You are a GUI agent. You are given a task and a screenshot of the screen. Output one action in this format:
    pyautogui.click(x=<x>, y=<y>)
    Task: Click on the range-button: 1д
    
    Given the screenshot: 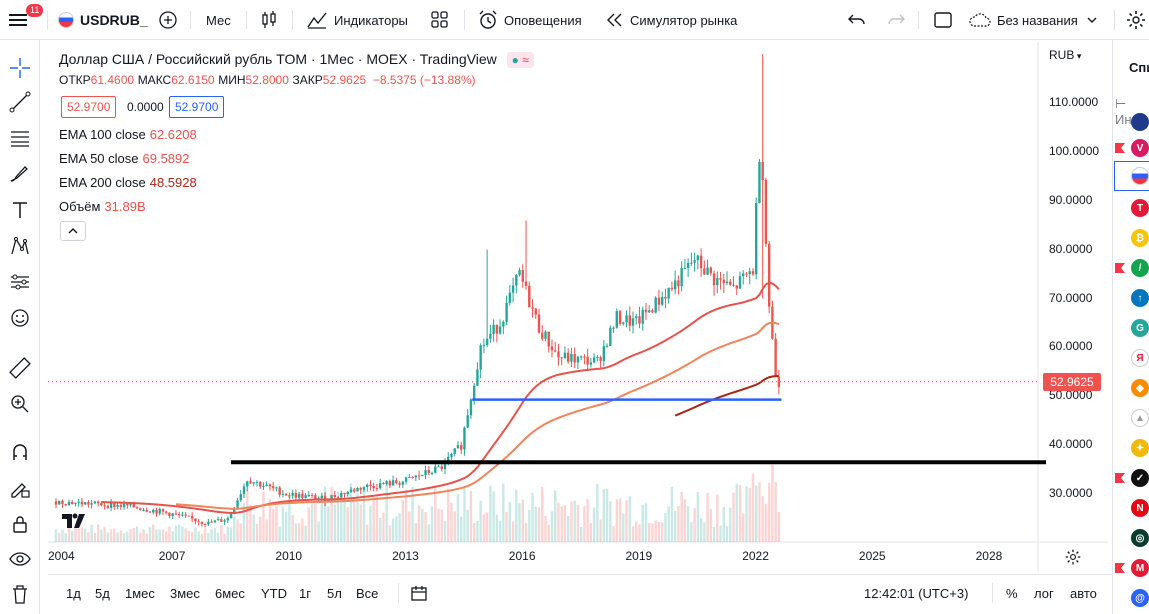 What is the action you would take?
    pyautogui.click(x=73, y=593)
    